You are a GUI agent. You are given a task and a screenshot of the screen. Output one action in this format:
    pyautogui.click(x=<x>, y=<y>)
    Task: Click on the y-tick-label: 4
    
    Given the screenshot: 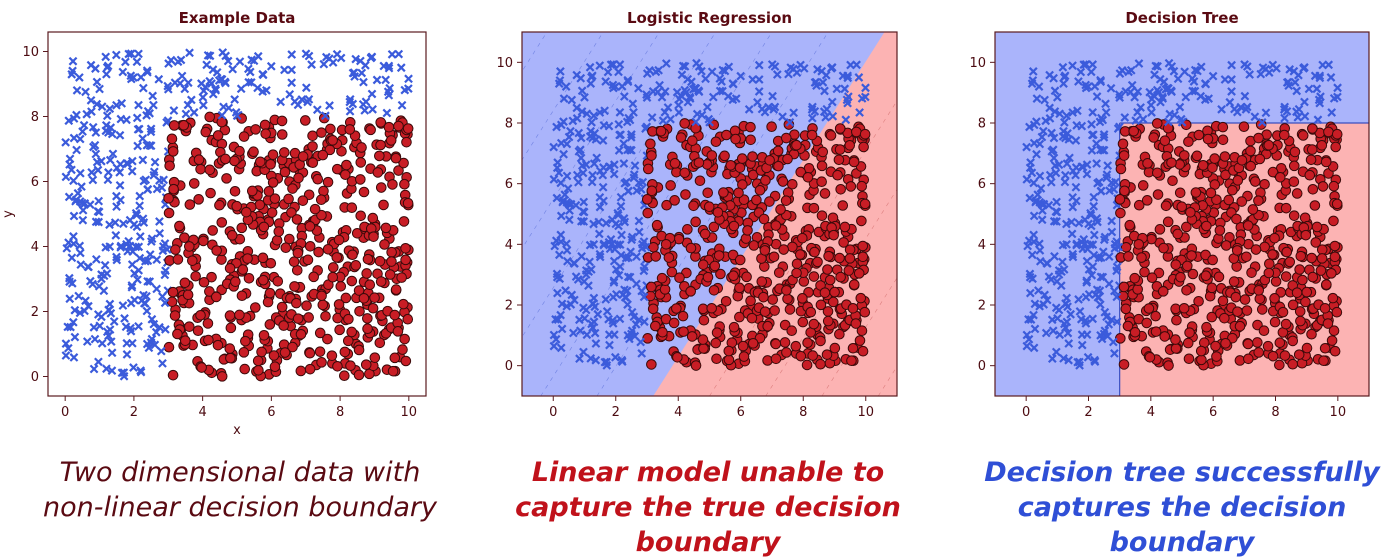 What is the action you would take?
    pyautogui.click(x=35, y=247)
    